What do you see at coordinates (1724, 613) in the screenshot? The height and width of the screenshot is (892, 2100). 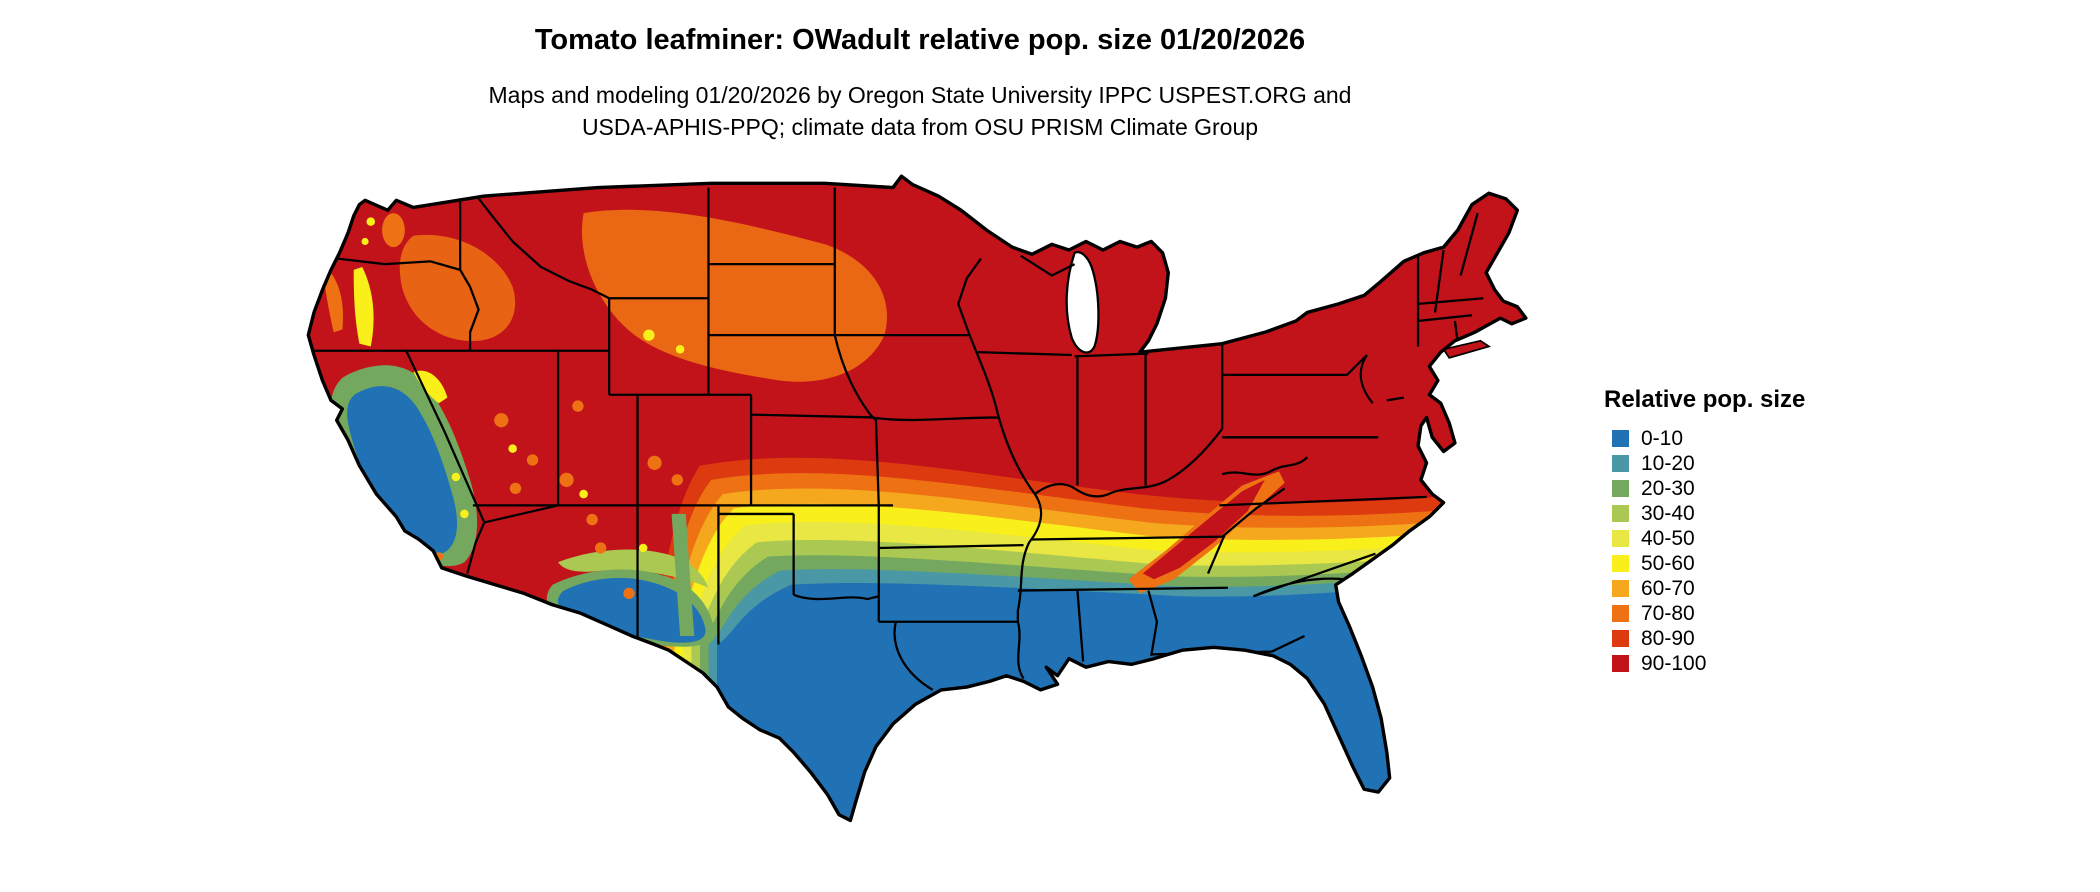 I see `legend-row: 70-80` at bounding box center [1724, 613].